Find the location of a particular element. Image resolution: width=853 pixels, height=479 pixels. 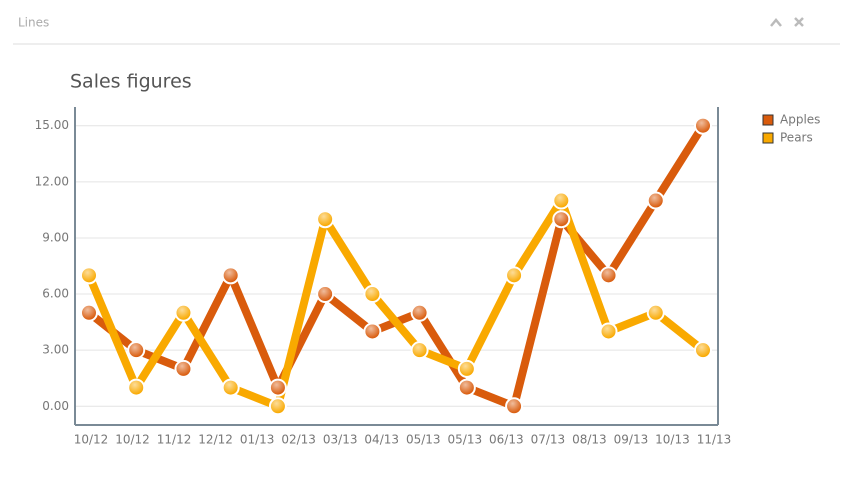

x-tick-label: 02/13 is located at coordinates (298, 440).